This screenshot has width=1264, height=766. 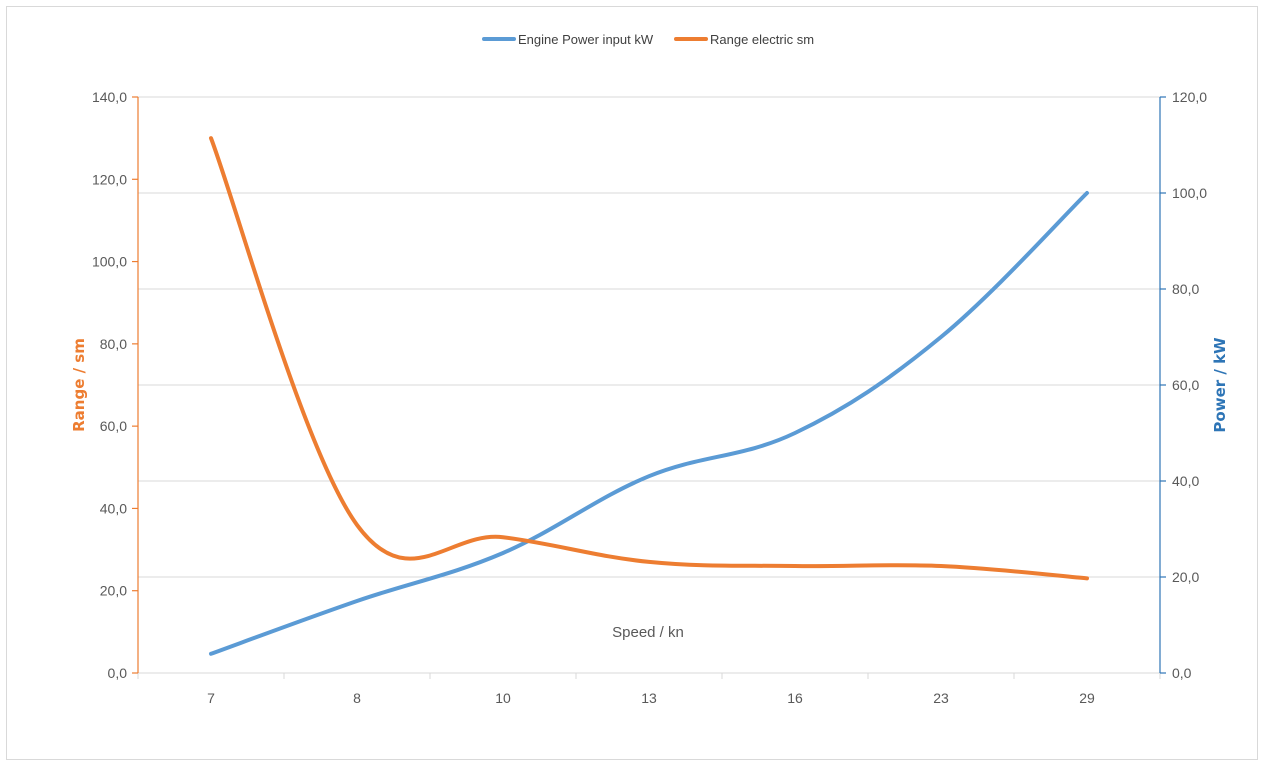 What do you see at coordinates (113, 426) in the screenshot?
I see `y-left-tick-label: 60,0` at bounding box center [113, 426].